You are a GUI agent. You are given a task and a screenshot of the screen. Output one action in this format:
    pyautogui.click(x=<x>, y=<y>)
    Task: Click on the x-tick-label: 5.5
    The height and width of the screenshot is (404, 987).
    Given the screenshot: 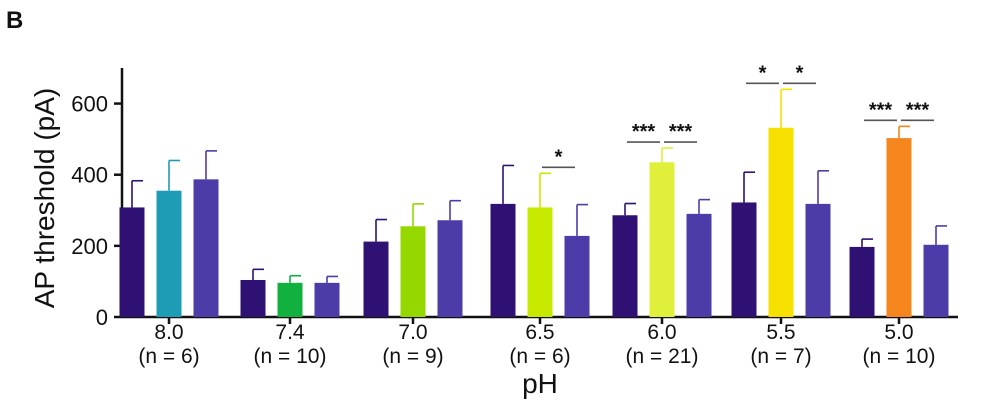 What is the action you would take?
    pyautogui.click(x=780, y=332)
    